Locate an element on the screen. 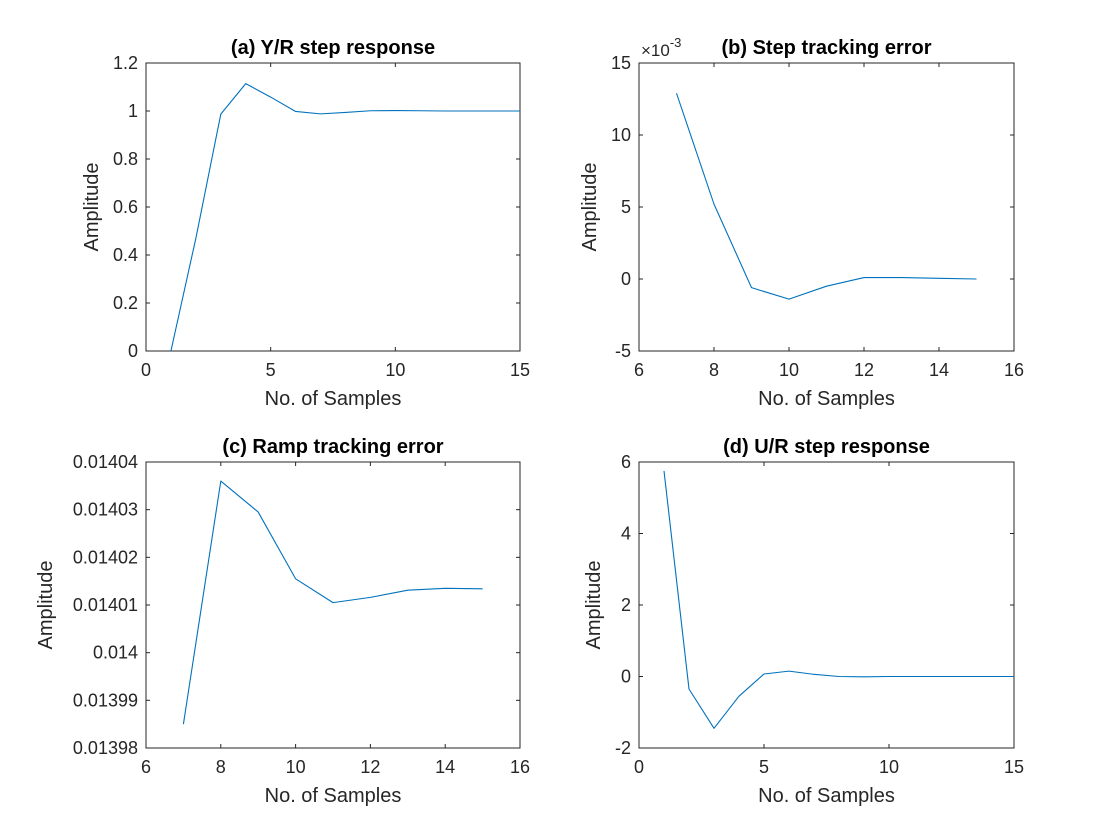 This screenshot has width=1120, height=840. y-tick-label: 0.01399 is located at coordinates (105, 700).